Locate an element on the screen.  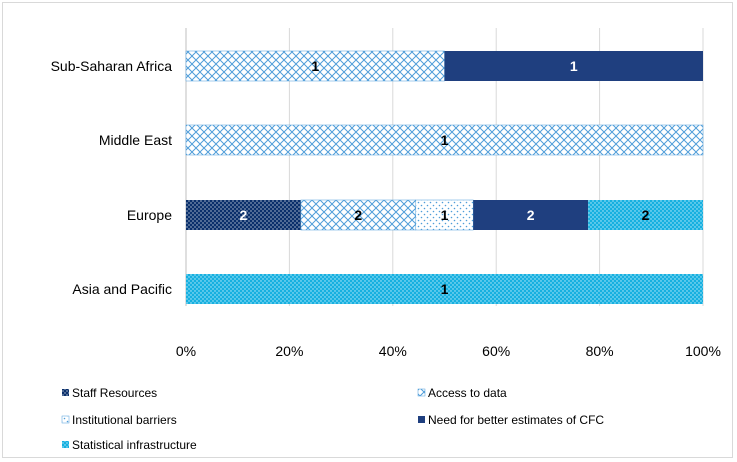
category-label: Middle East is located at coordinates (135, 140).